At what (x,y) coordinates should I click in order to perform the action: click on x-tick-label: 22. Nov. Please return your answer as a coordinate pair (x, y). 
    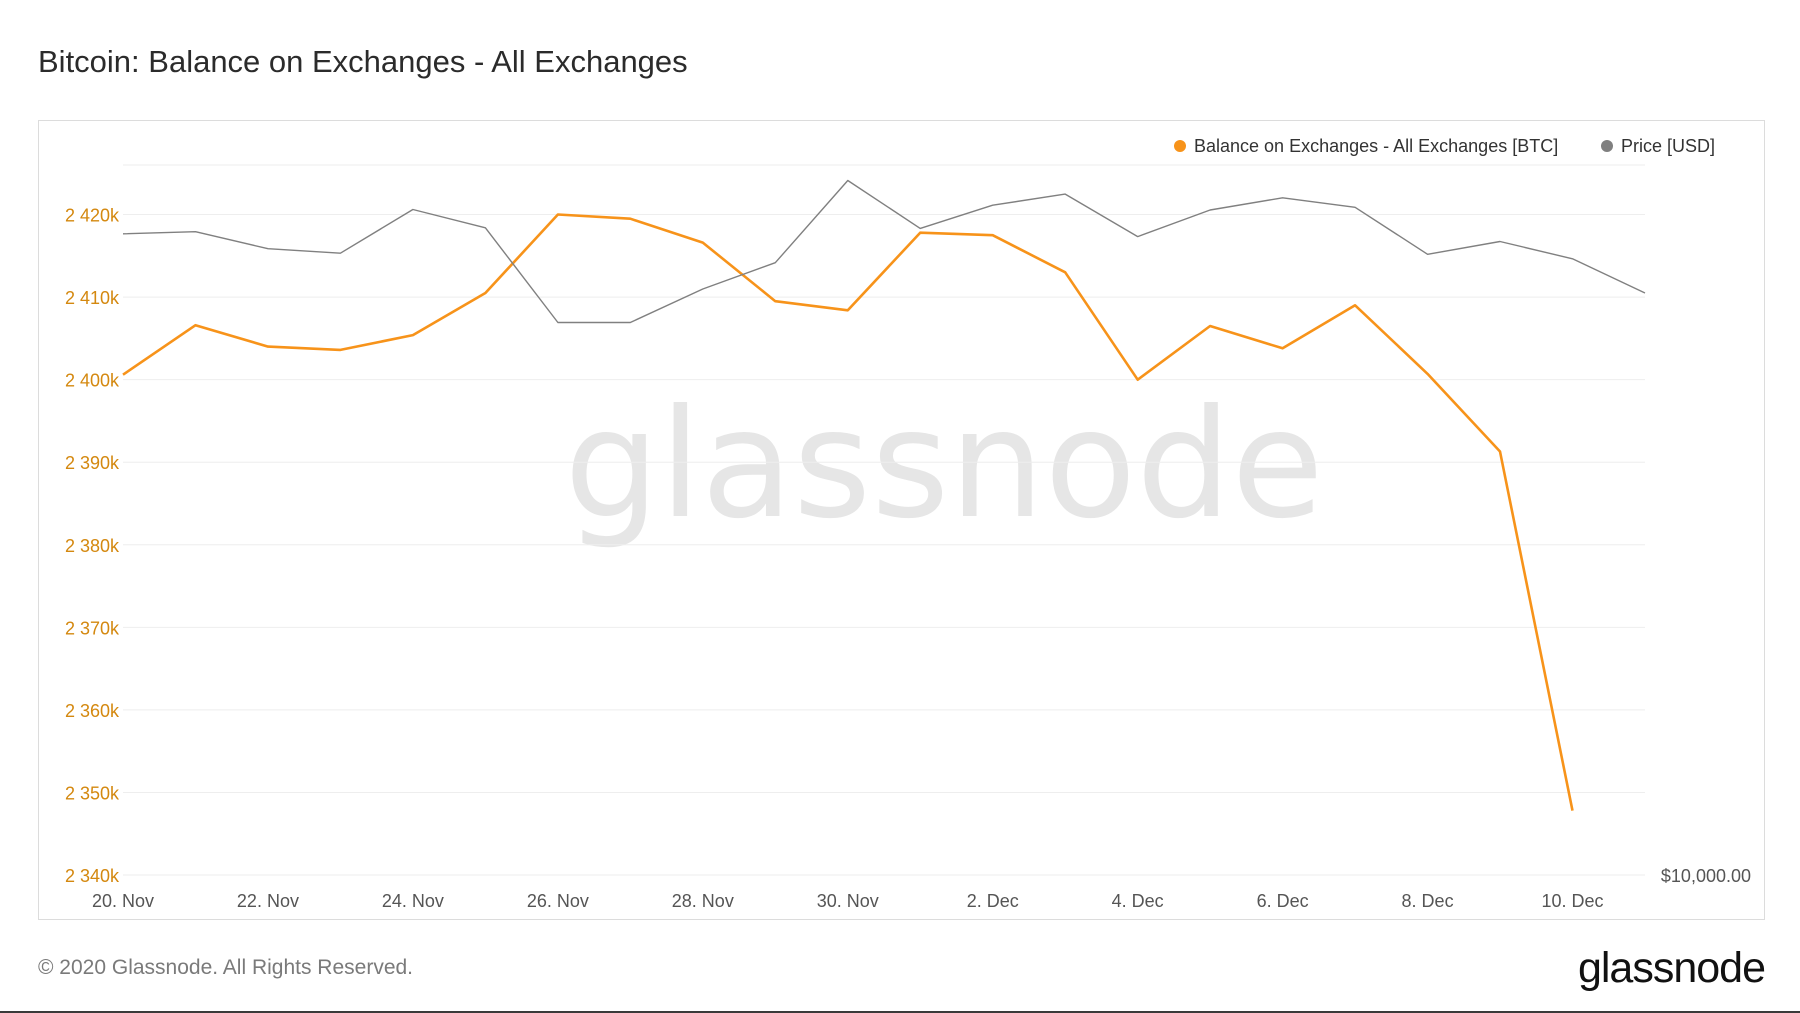
    Looking at the image, I should click on (268, 901).